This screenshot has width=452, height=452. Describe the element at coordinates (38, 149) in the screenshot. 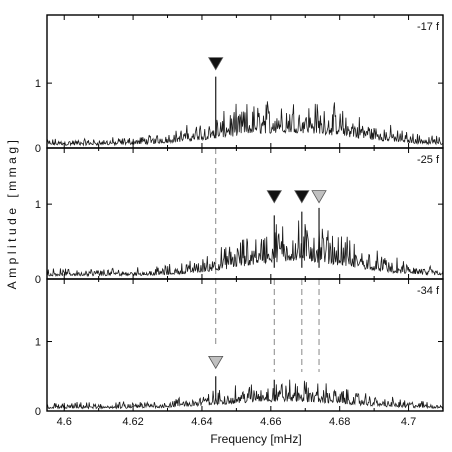

I see `y-tick-label-1-1: 0` at that location.